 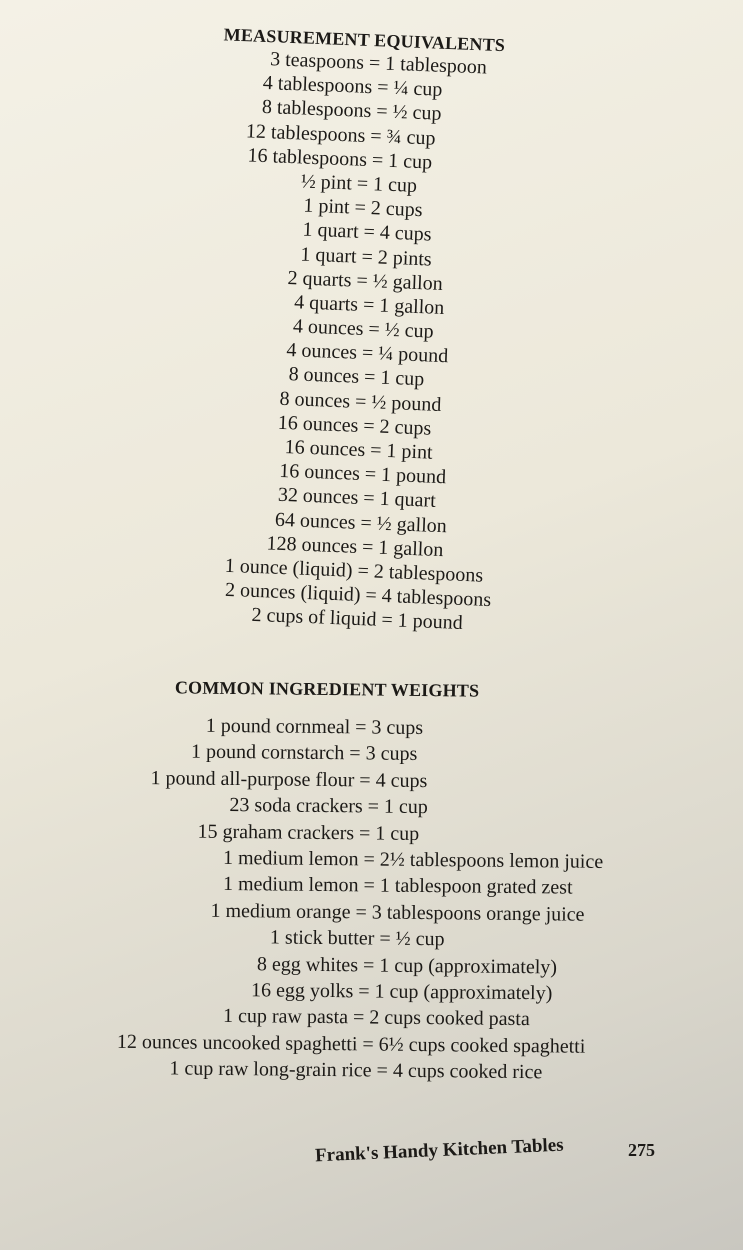 What do you see at coordinates (641, 1150) in the screenshot?
I see `page-number: 275` at bounding box center [641, 1150].